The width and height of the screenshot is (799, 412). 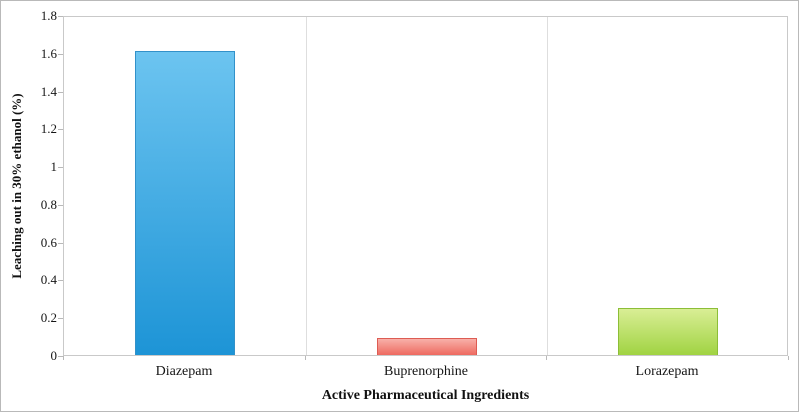 What do you see at coordinates (48, 204) in the screenshot?
I see `y-tick-label: 0.8` at bounding box center [48, 204].